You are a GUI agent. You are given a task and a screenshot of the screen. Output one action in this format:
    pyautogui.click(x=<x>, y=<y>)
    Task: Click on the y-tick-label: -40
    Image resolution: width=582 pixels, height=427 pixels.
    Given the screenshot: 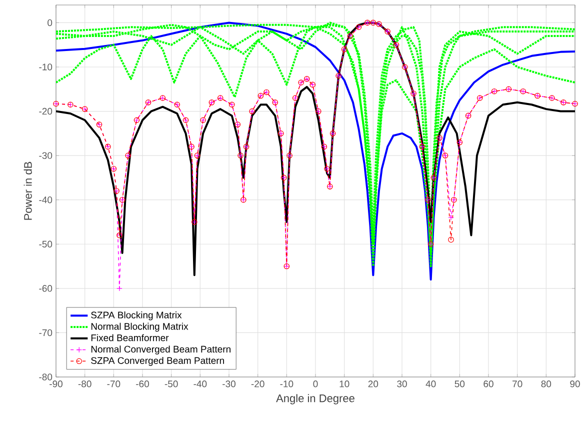 What is the action you would take?
    pyautogui.click(x=45, y=200)
    